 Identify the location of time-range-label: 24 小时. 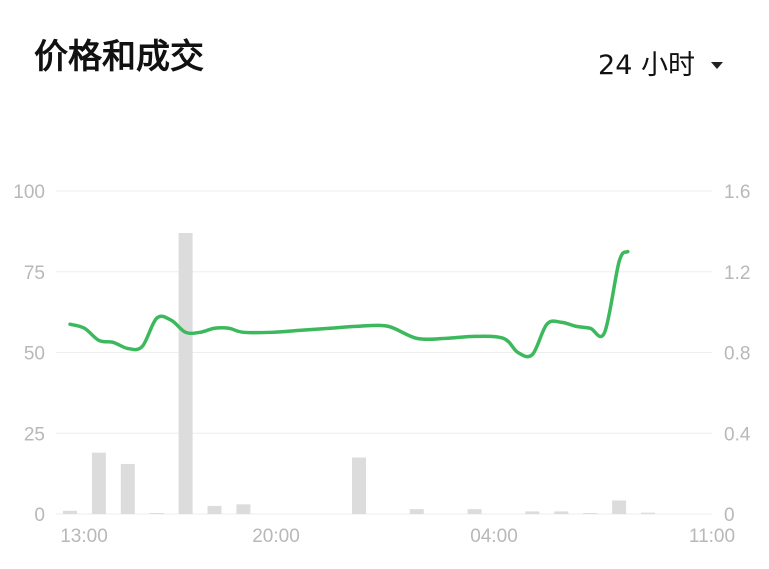
(646, 65).